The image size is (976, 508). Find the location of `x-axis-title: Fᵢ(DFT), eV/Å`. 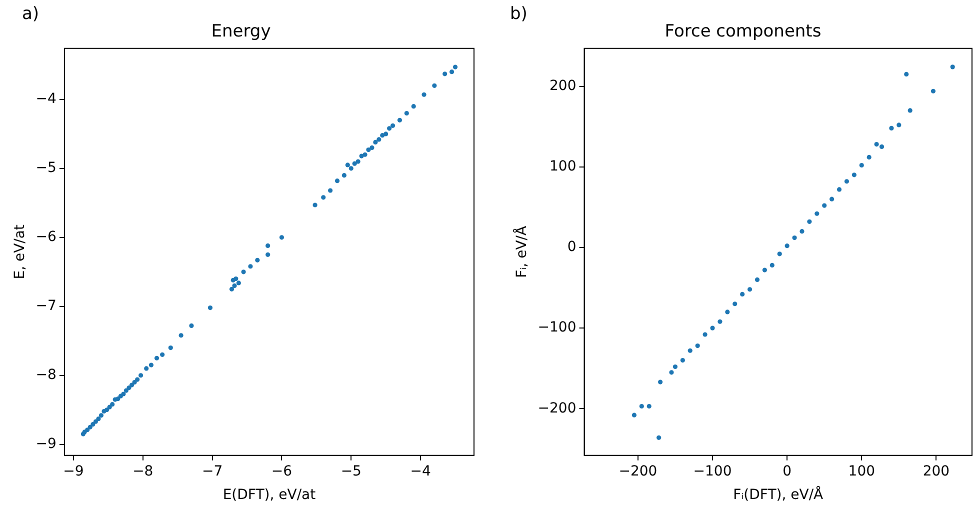

x-axis-title: Fᵢ(DFT), eV/Å is located at coordinates (778, 495).